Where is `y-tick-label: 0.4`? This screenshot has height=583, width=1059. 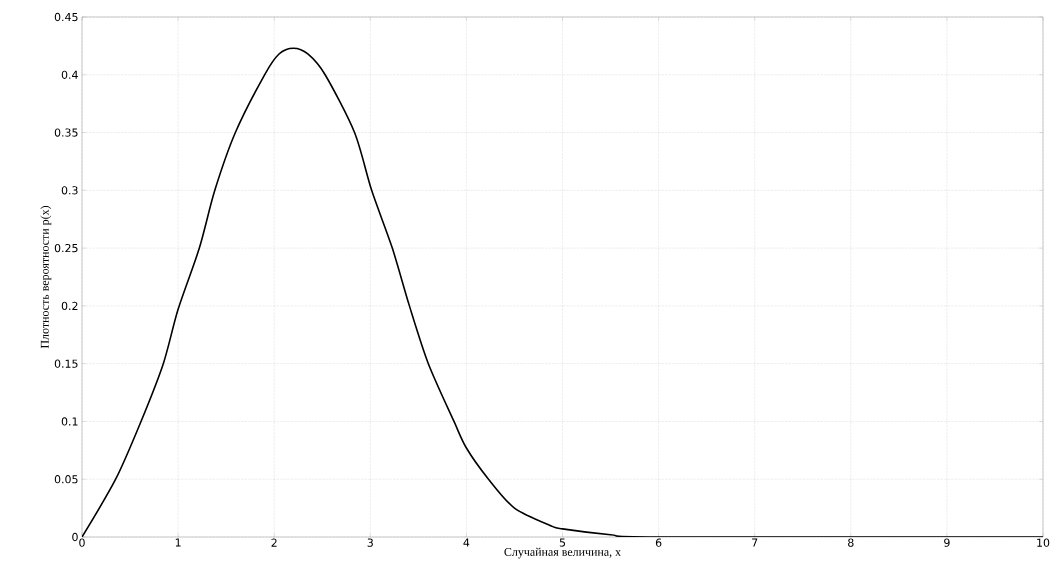
y-tick-label: 0.4 is located at coordinates (69, 74).